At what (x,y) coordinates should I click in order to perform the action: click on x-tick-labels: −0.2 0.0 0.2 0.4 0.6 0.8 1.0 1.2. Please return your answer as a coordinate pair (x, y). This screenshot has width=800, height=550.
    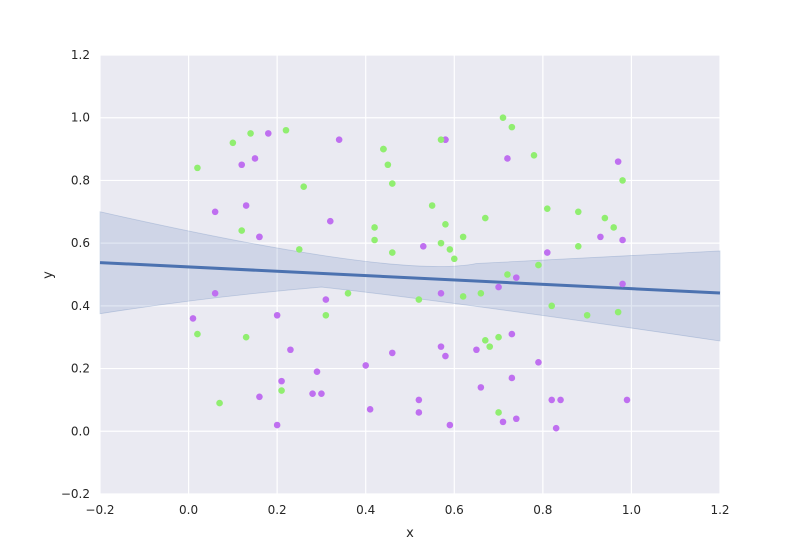
    Looking at the image, I should click on (407, 510).